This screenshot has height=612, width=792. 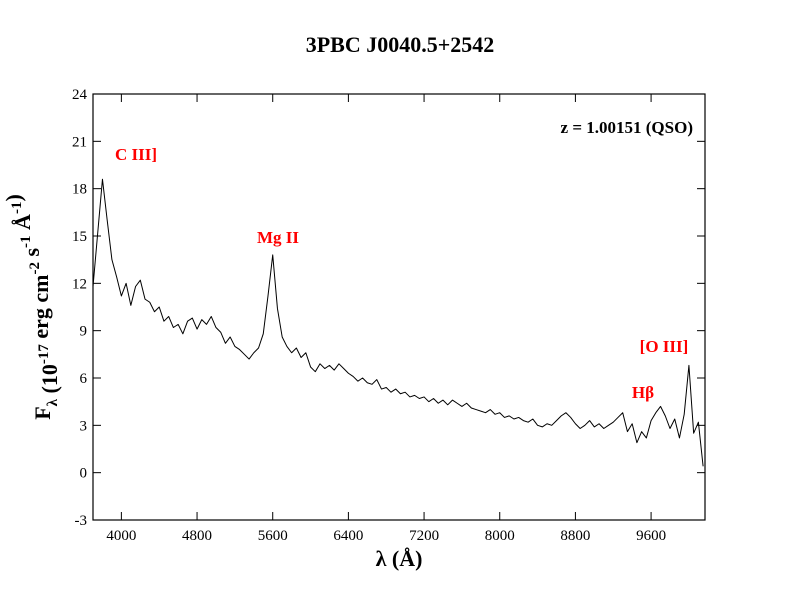 What do you see at coordinates (49, 381) in the screenshot?
I see `label-part: (10` at bounding box center [49, 381].